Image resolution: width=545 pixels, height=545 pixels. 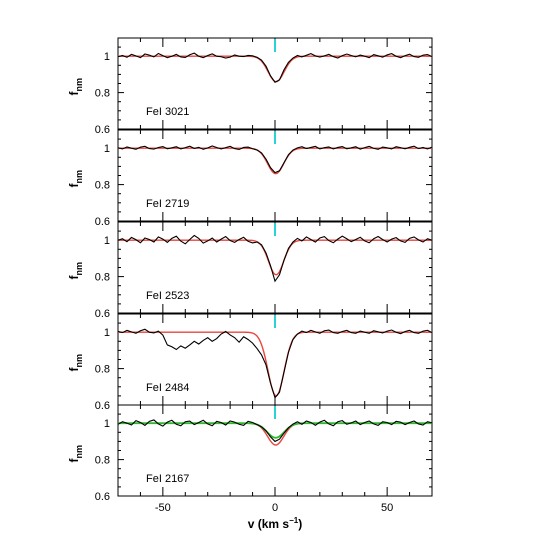 I want to click on panel-5: 0.6 0.8 1 FeI 2167 fnm, so click(x=250, y=453).